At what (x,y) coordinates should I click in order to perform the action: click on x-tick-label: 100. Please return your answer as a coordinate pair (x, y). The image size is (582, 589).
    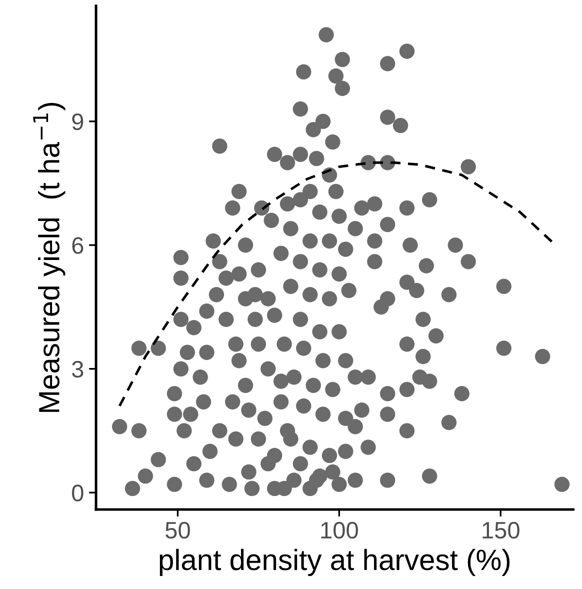
    Looking at the image, I should click on (339, 530).